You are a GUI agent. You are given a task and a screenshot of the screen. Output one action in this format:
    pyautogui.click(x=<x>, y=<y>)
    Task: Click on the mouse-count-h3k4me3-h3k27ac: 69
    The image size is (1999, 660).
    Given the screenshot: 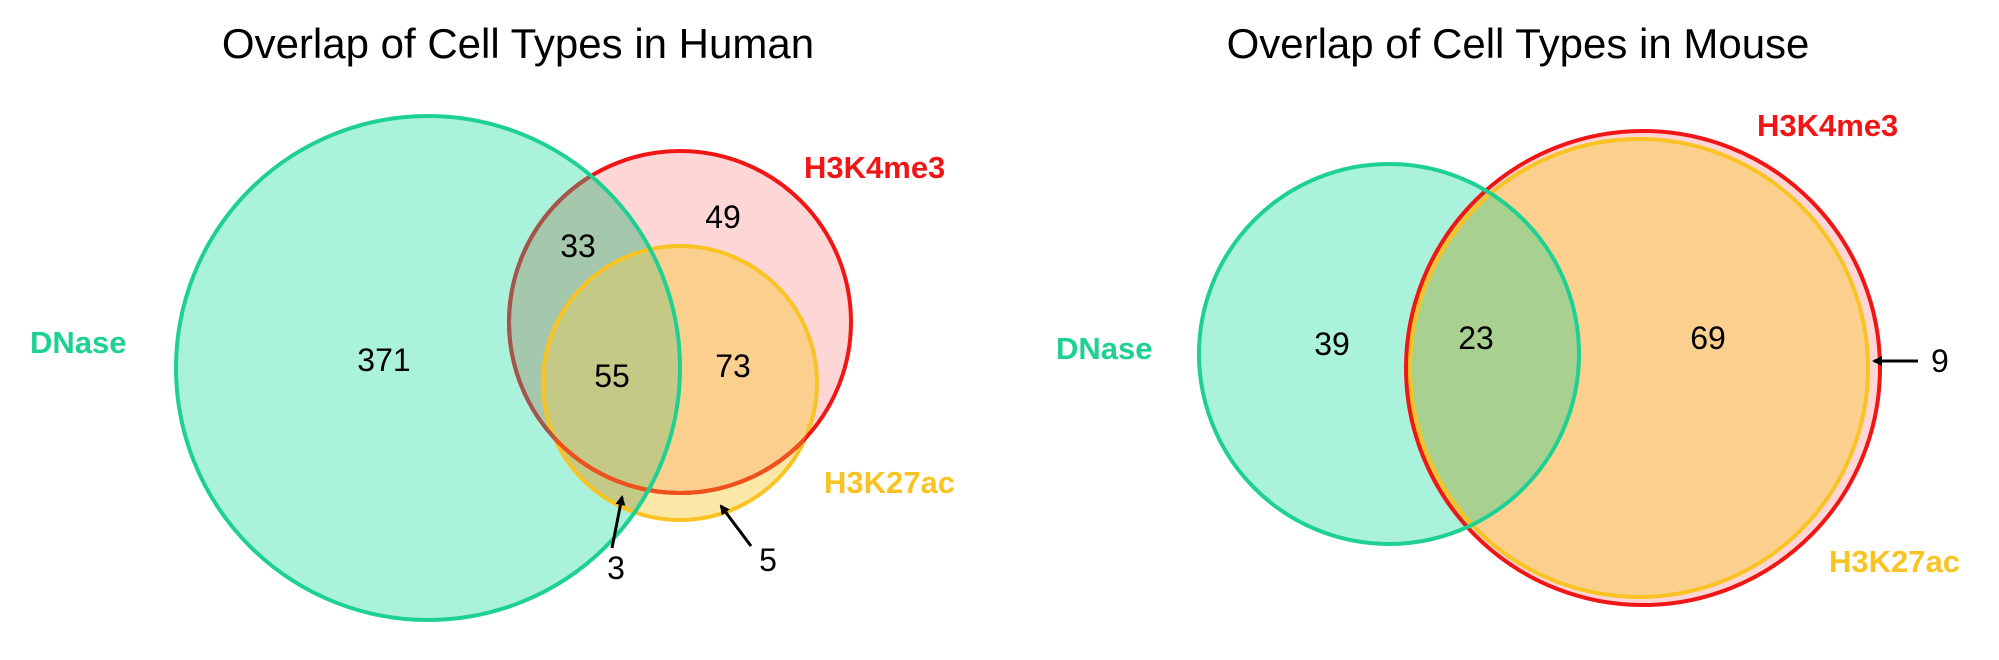 What is the action you would take?
    pyautogui.click(x=1708, y=338)
    